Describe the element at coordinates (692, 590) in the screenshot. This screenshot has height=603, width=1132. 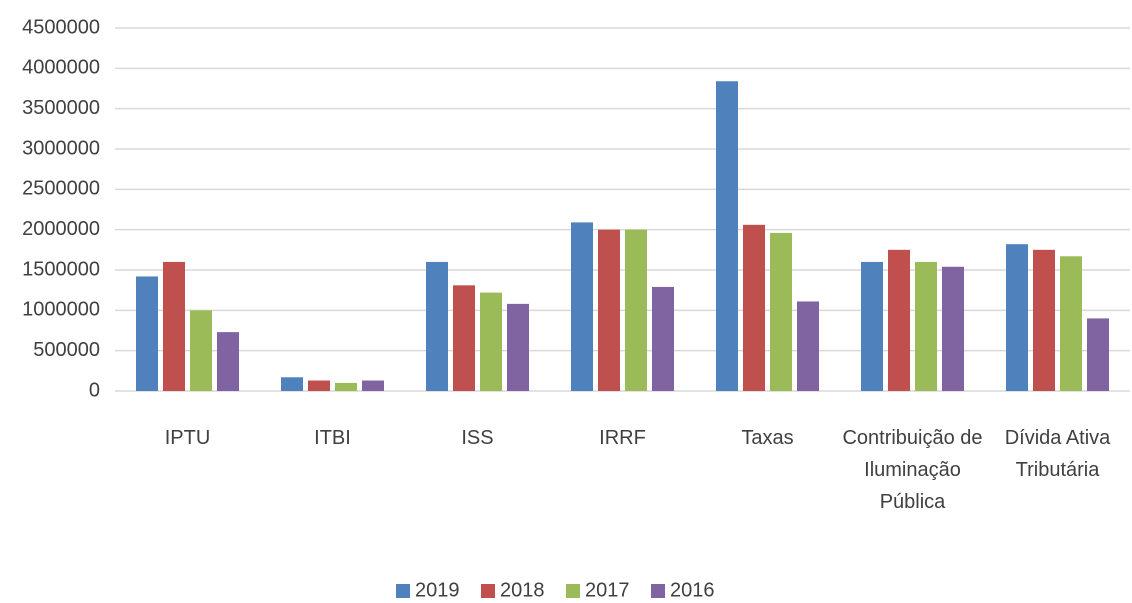
I see `legend-label: 2016` at that location.